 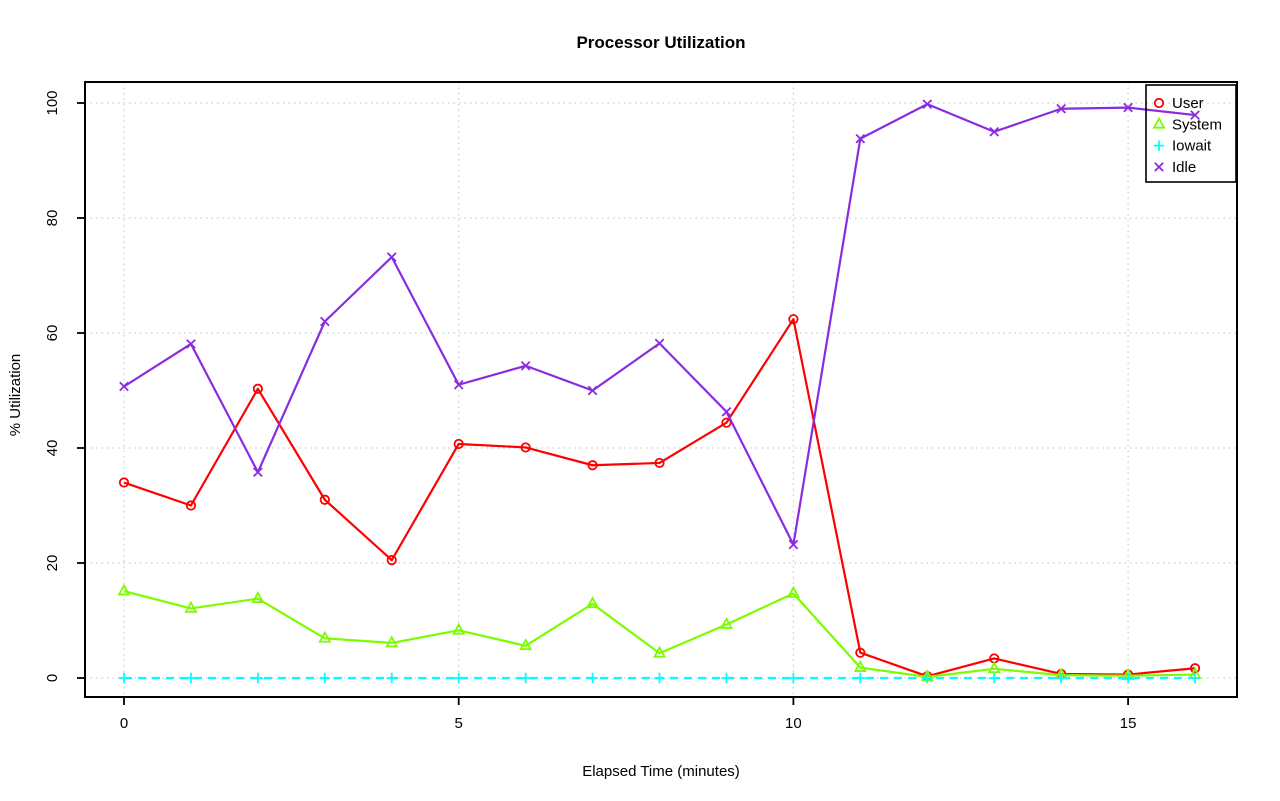 What do you see at coordinates (1128, 723) in the screenshot?
I see `x-tick-label: 15` at bounding box center [1128, 723].